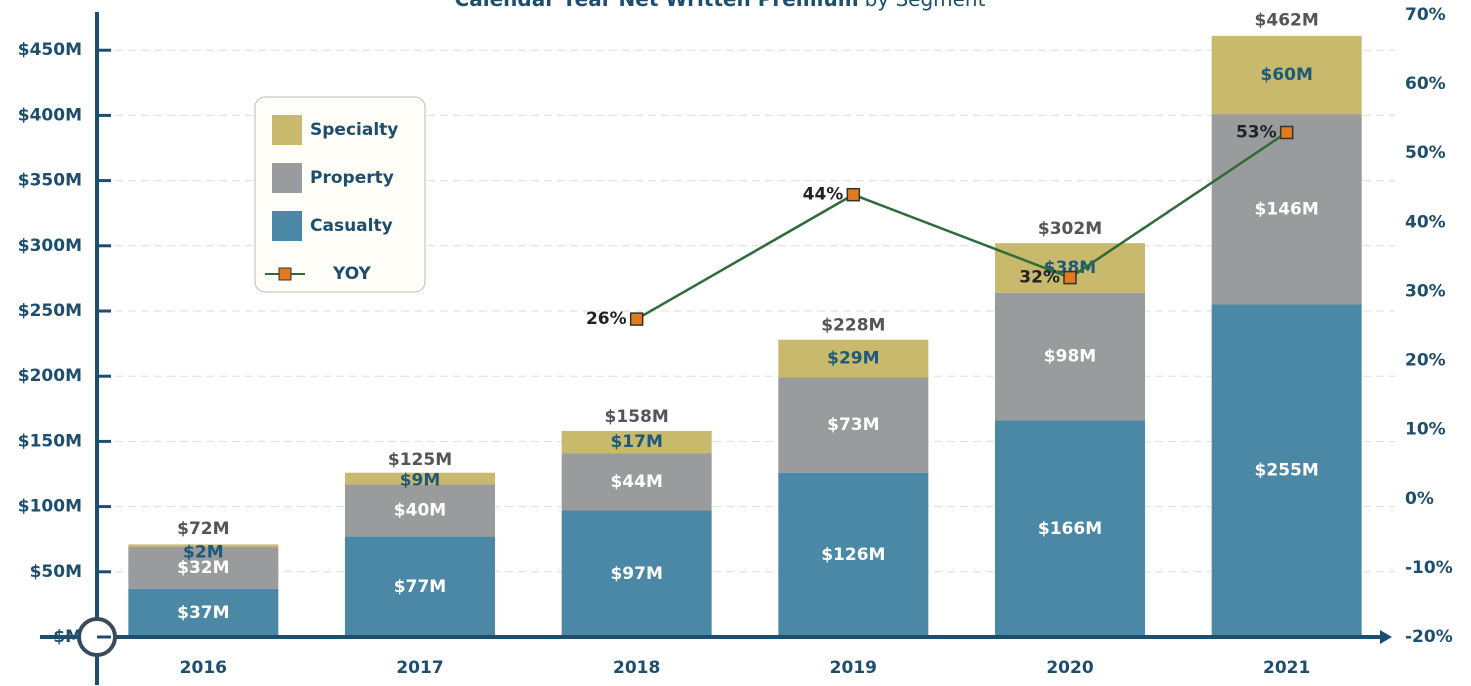  I want to click on total-label: $302M, so click(1070, 229).